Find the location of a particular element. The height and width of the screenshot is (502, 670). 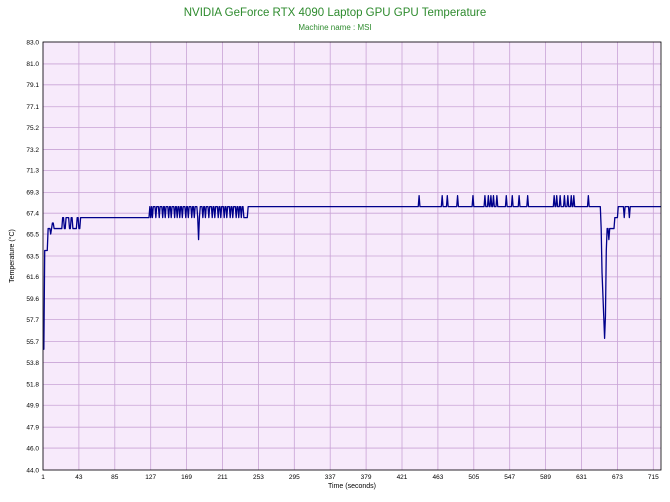

y-tick-label: 63.5 is located at coordinates (32, 256).